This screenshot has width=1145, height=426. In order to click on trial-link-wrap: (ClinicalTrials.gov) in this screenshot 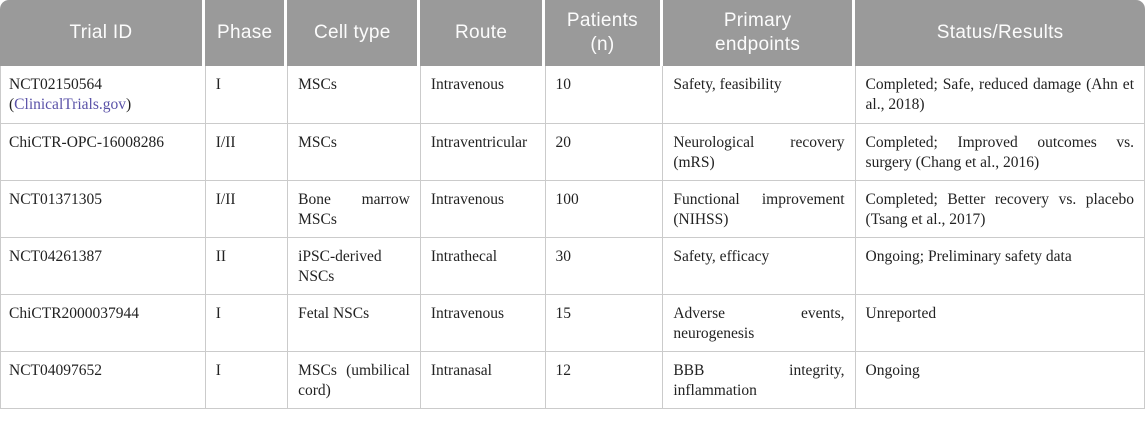, I will do `click(70, 104)`.